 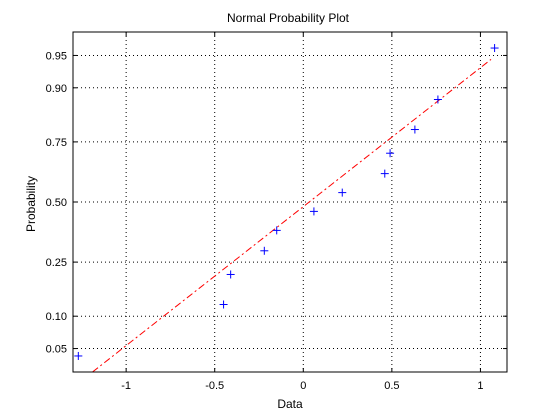 What do you see at coordinates (480, 386) in the screenshot?
I see `x-tick-label: 1` at bounding box center [480, 386].